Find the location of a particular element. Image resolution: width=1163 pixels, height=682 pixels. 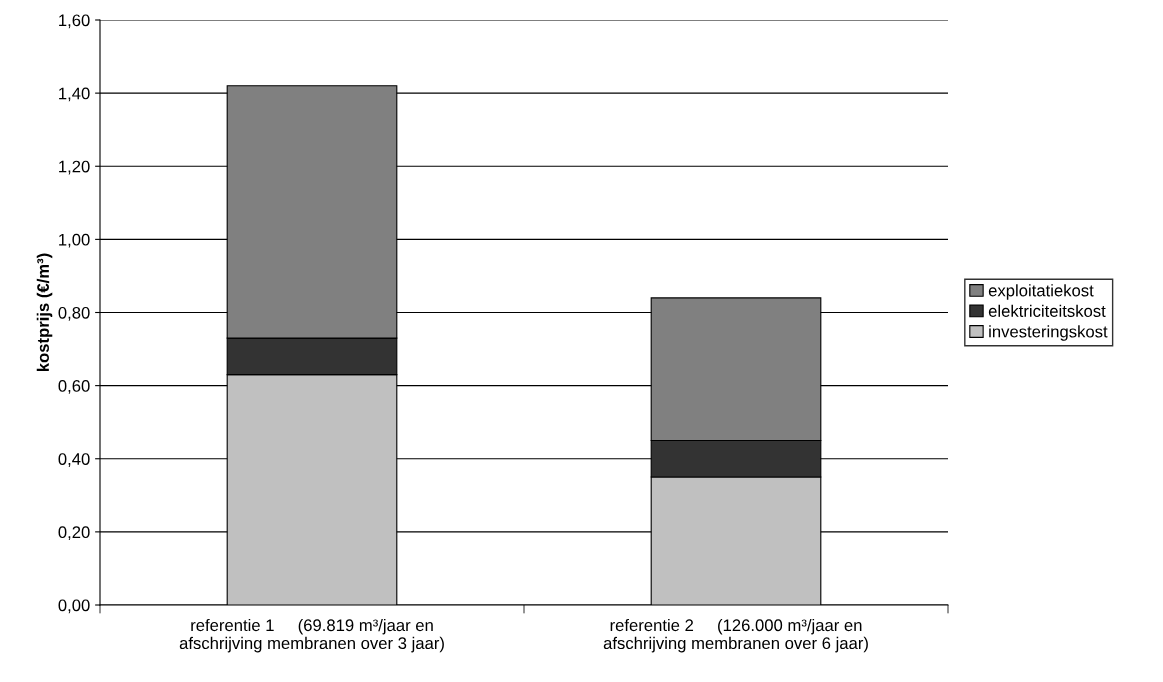

legend-label: exploitatiekost is located at coordinates (1041, 292).